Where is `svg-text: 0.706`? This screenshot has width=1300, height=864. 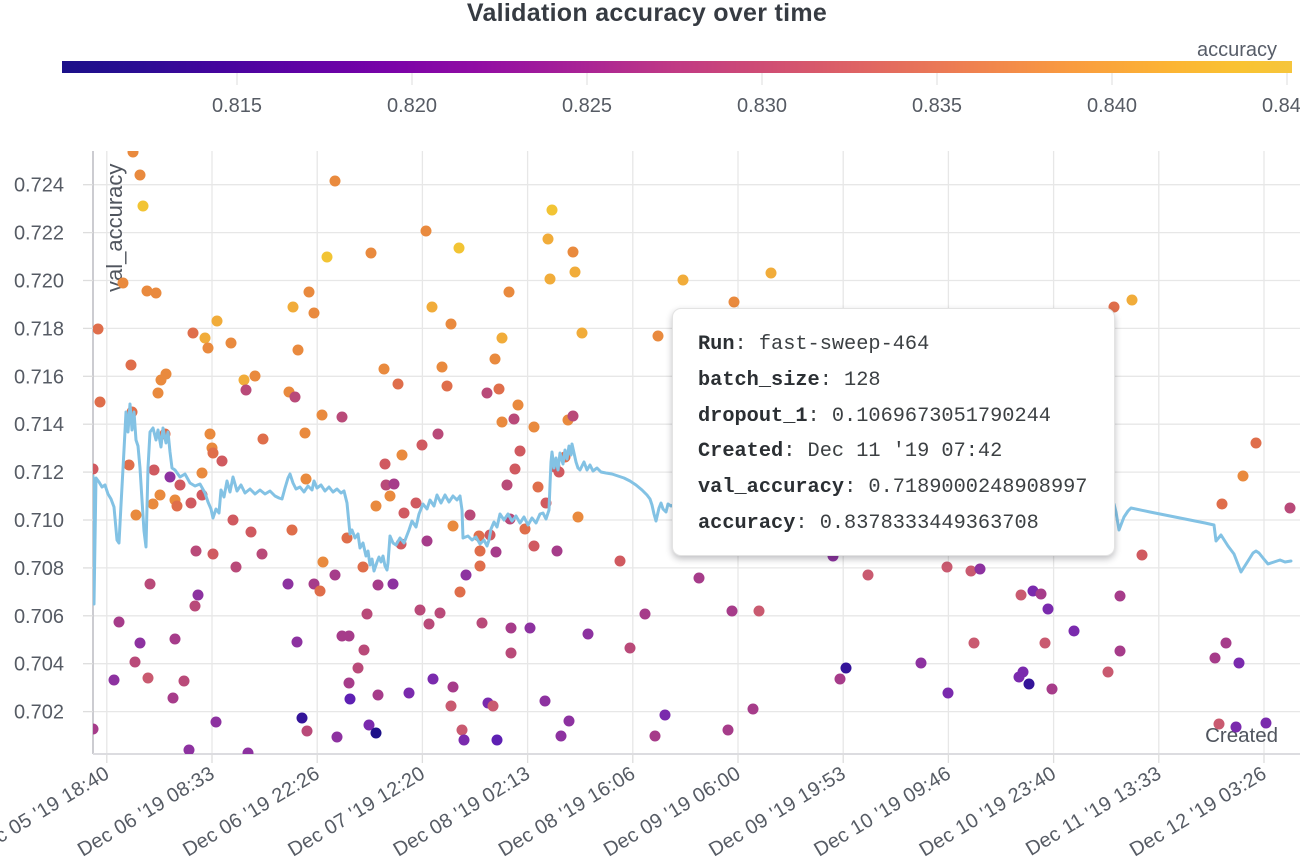
svg-text: 0.706 is located at coordinates (39, 617).